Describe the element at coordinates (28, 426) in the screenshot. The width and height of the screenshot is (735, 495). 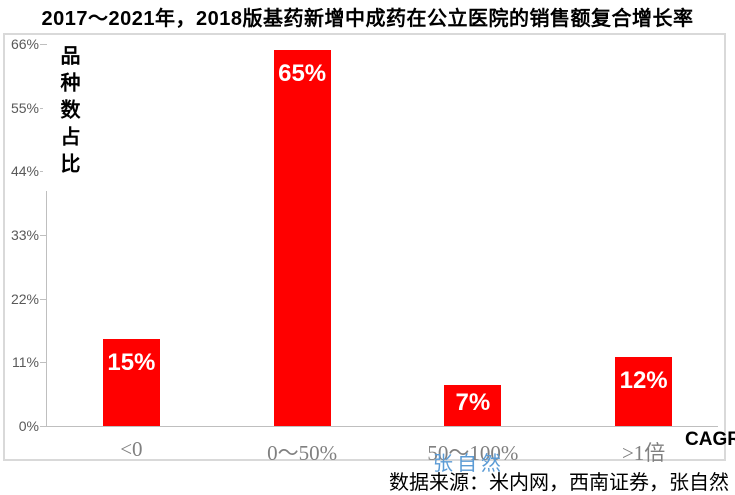
I see `y-tick-label: 0%` at that location.